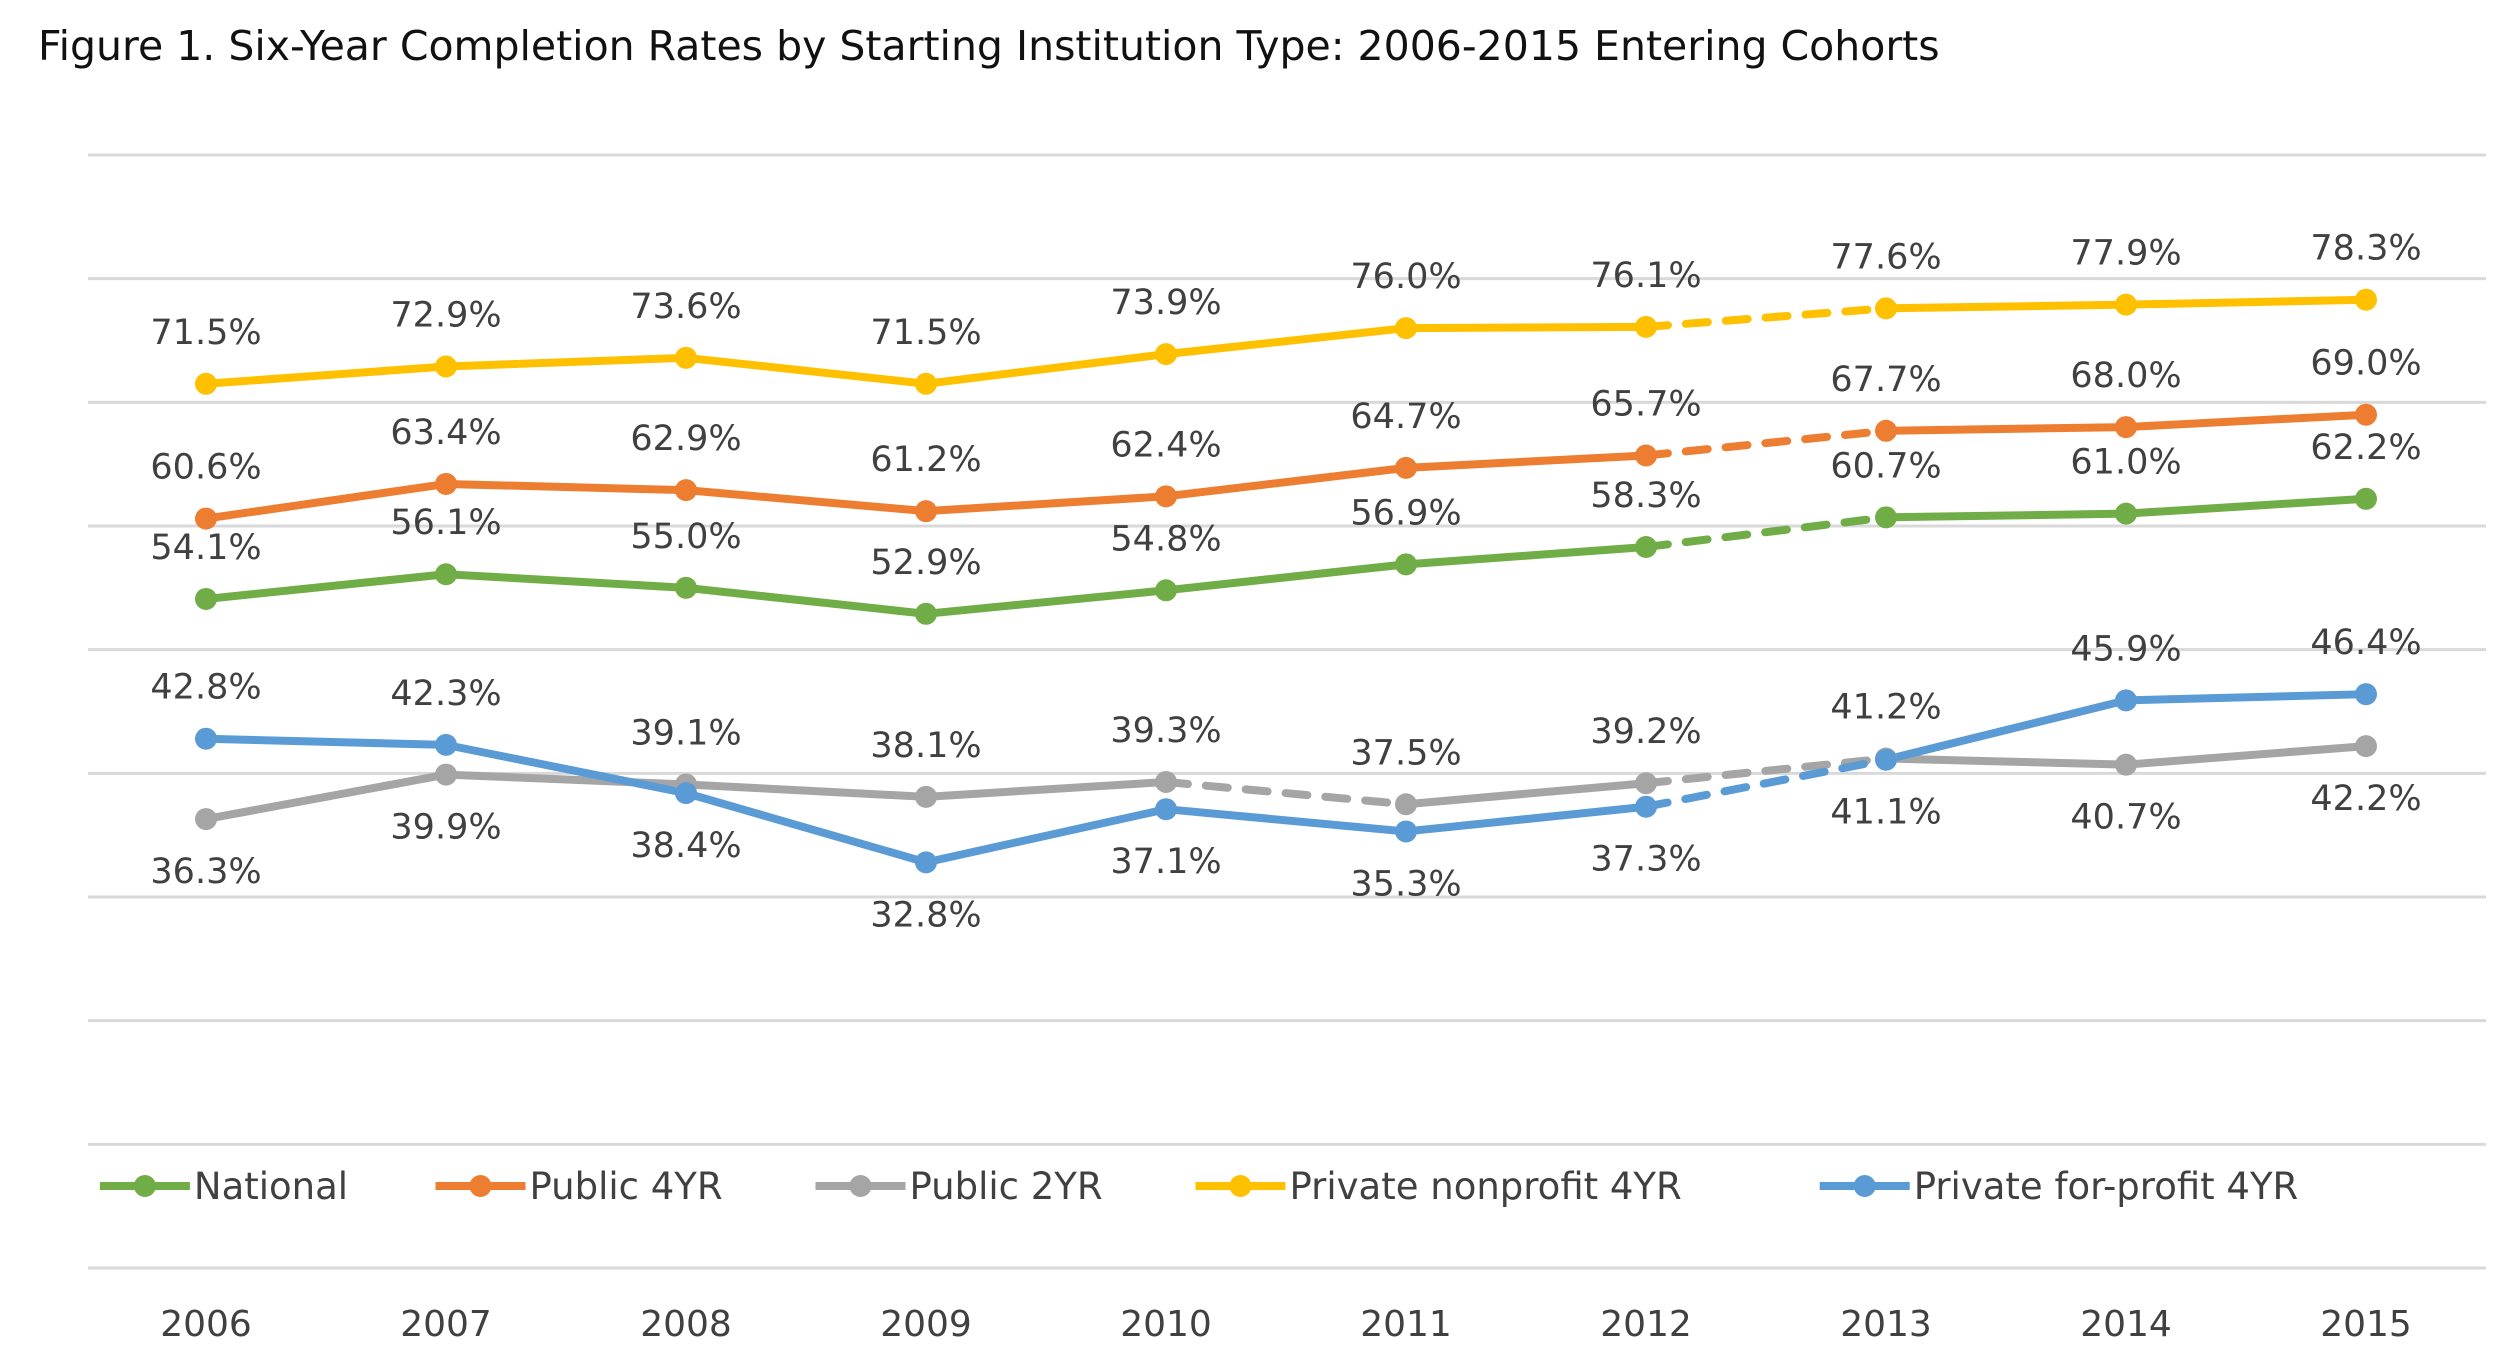  What do you see at coordinates (1886, 1324) in the screenshot?
I see `x-tick-label: 2013` at bounding box center [1886, 1324].